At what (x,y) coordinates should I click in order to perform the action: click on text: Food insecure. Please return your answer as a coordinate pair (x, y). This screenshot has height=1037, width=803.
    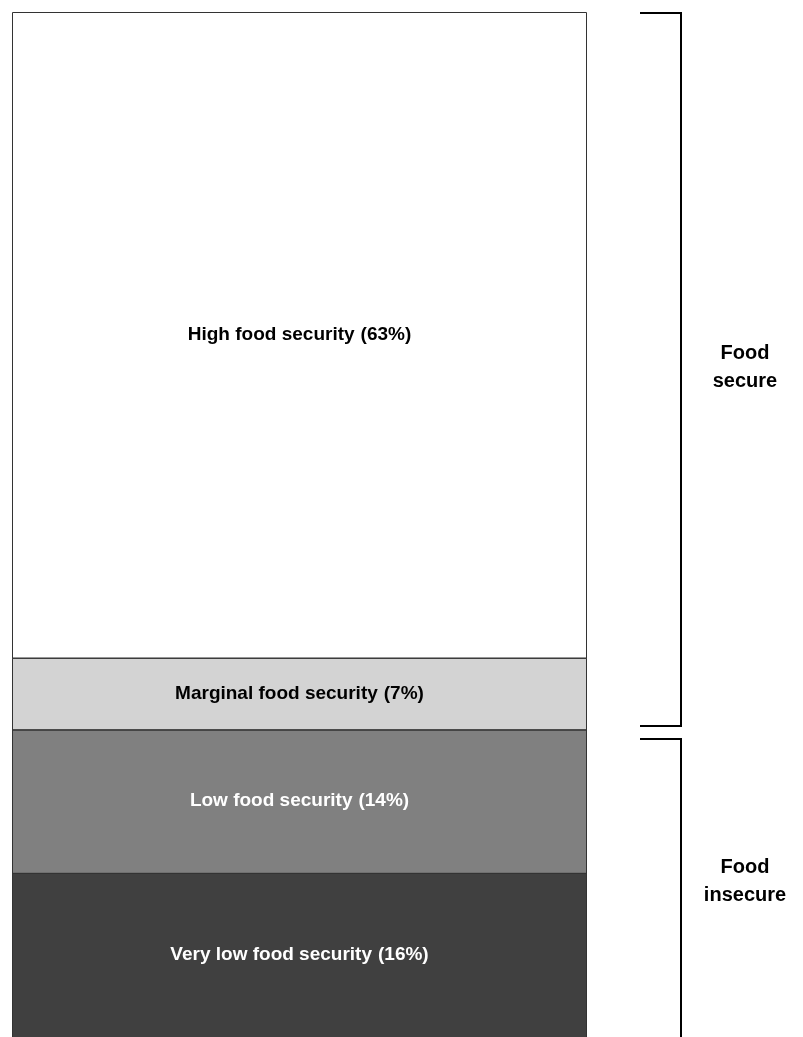
    Looking at the image, I should click on (745, 880).